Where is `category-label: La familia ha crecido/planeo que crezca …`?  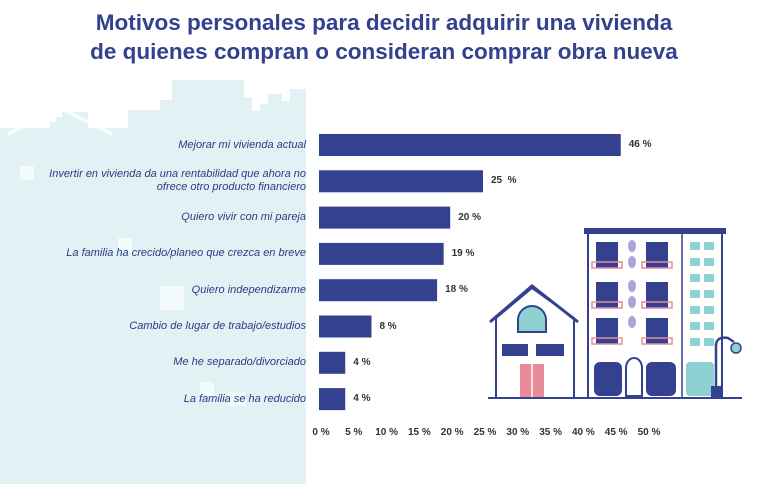 category-label: La familia ha crecido/planeo que crezca … is located at coordinates (156, 253).